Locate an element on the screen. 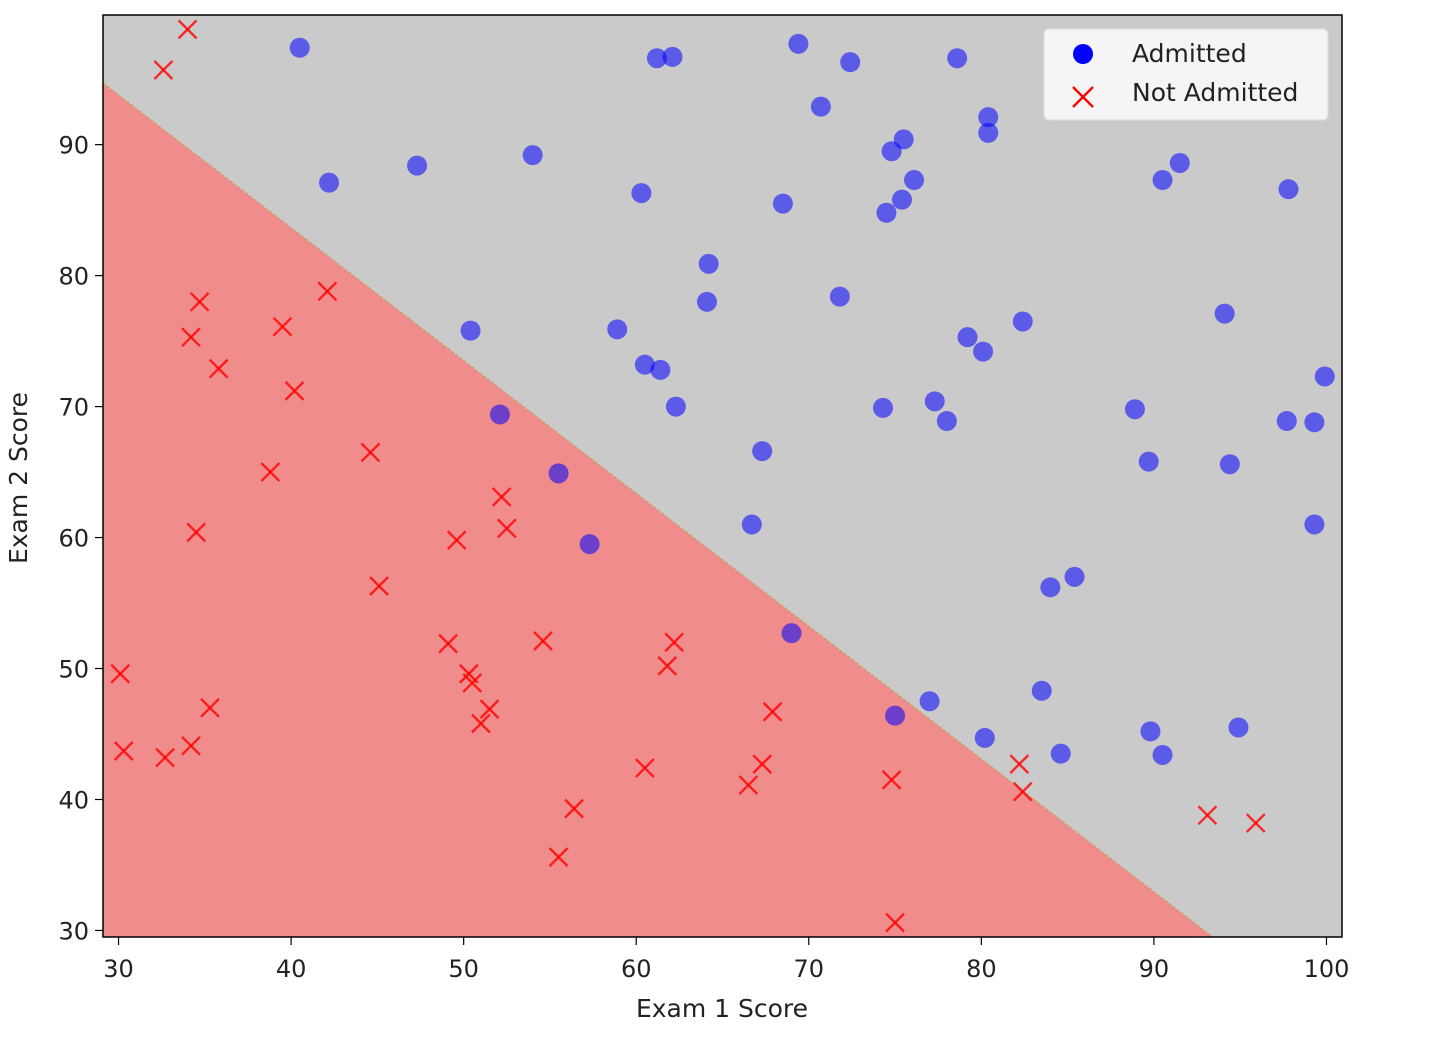 The width and height of the screenshot is (1442, 1040). legend-marker-admitted is located at coordinates (1083, 54).